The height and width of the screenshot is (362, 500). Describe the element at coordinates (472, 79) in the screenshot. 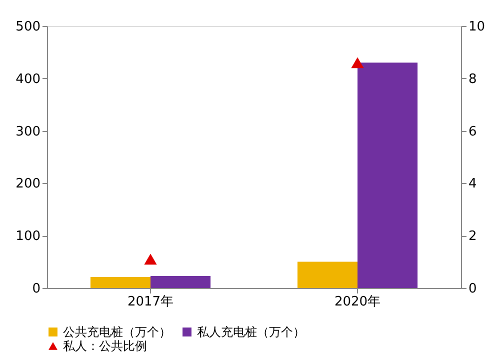

I see `y2-tick-label: 8` at that location.